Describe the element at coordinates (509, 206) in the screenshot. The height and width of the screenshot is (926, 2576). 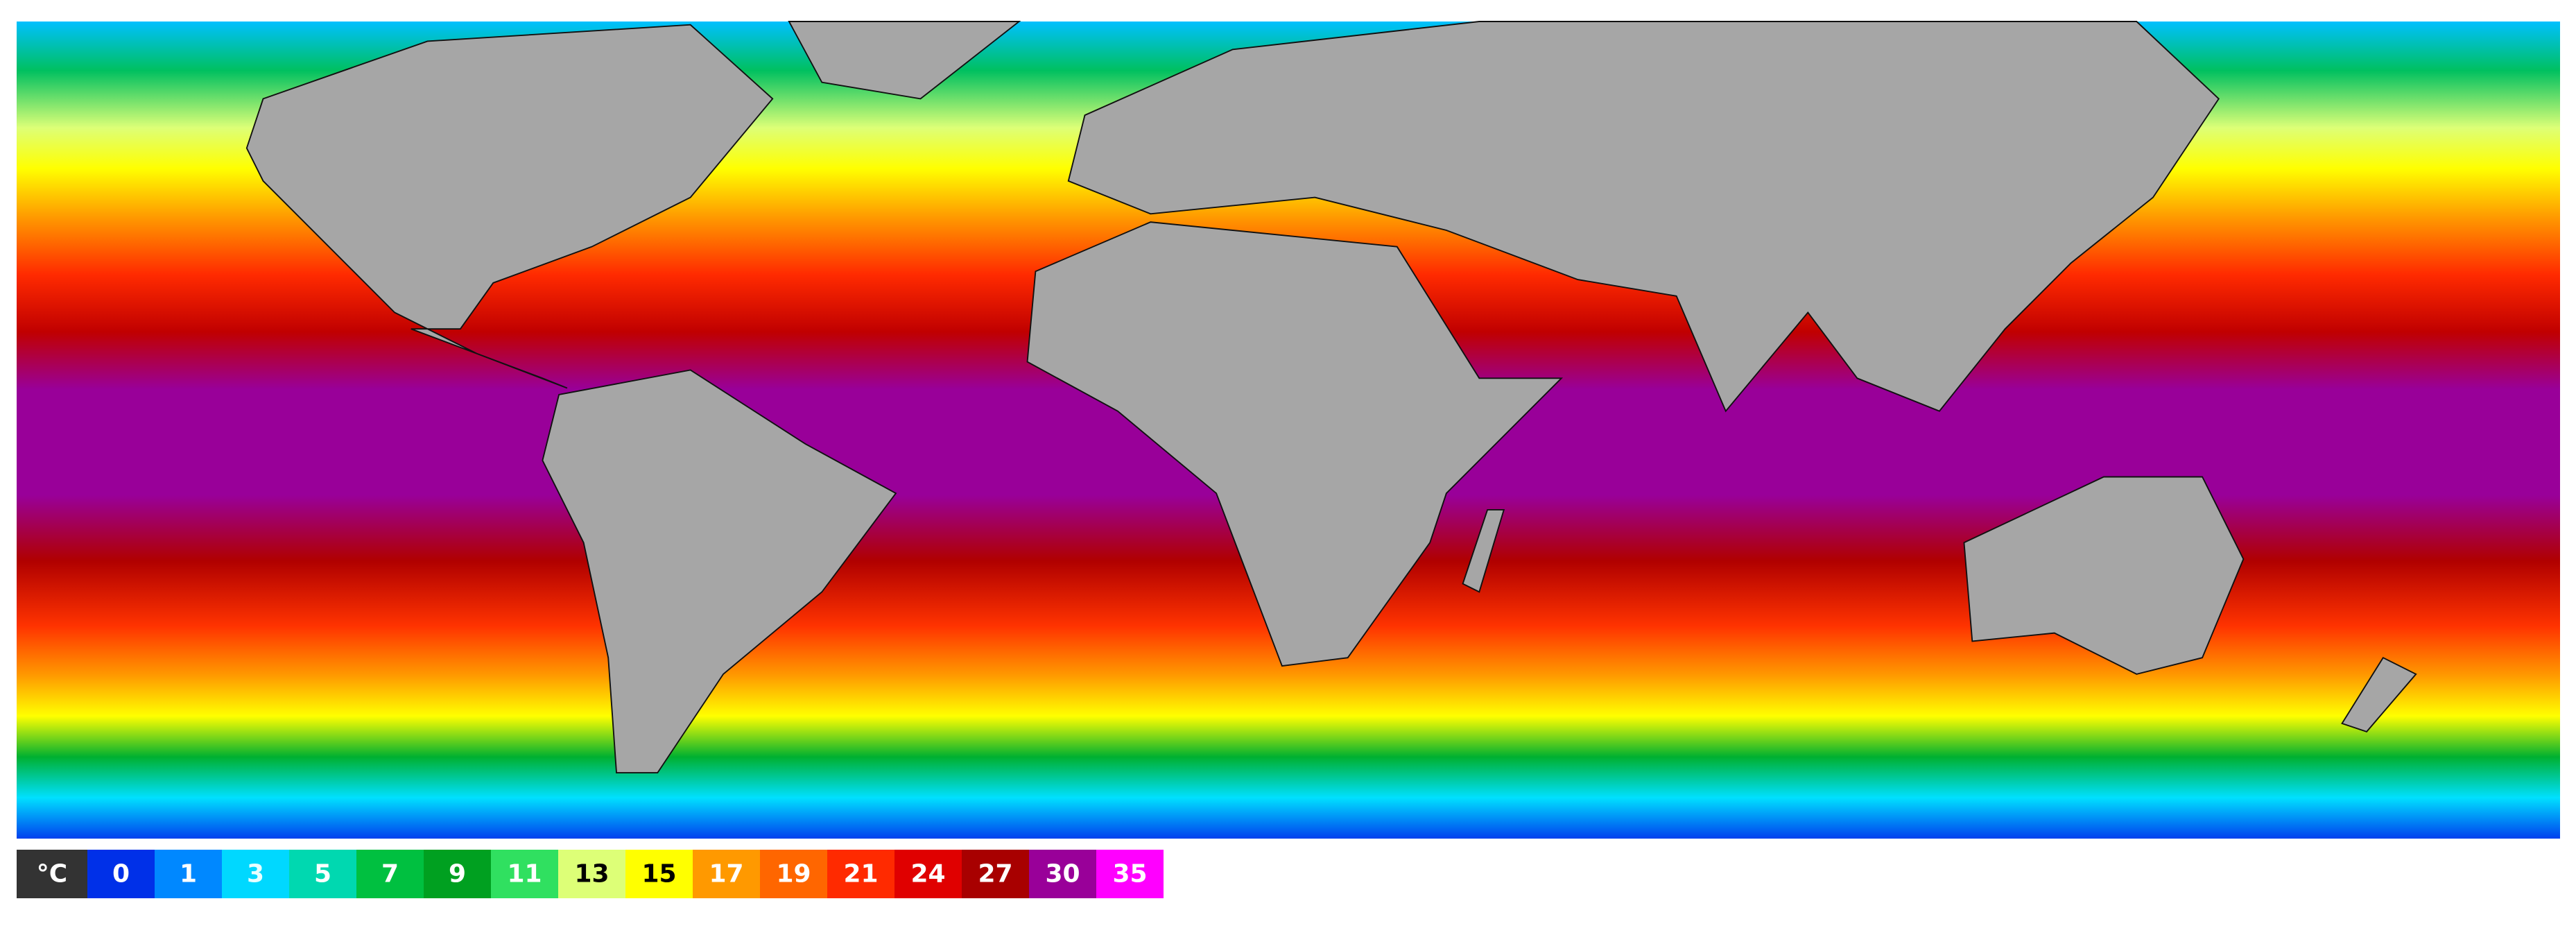
I see `north-america` at that location.